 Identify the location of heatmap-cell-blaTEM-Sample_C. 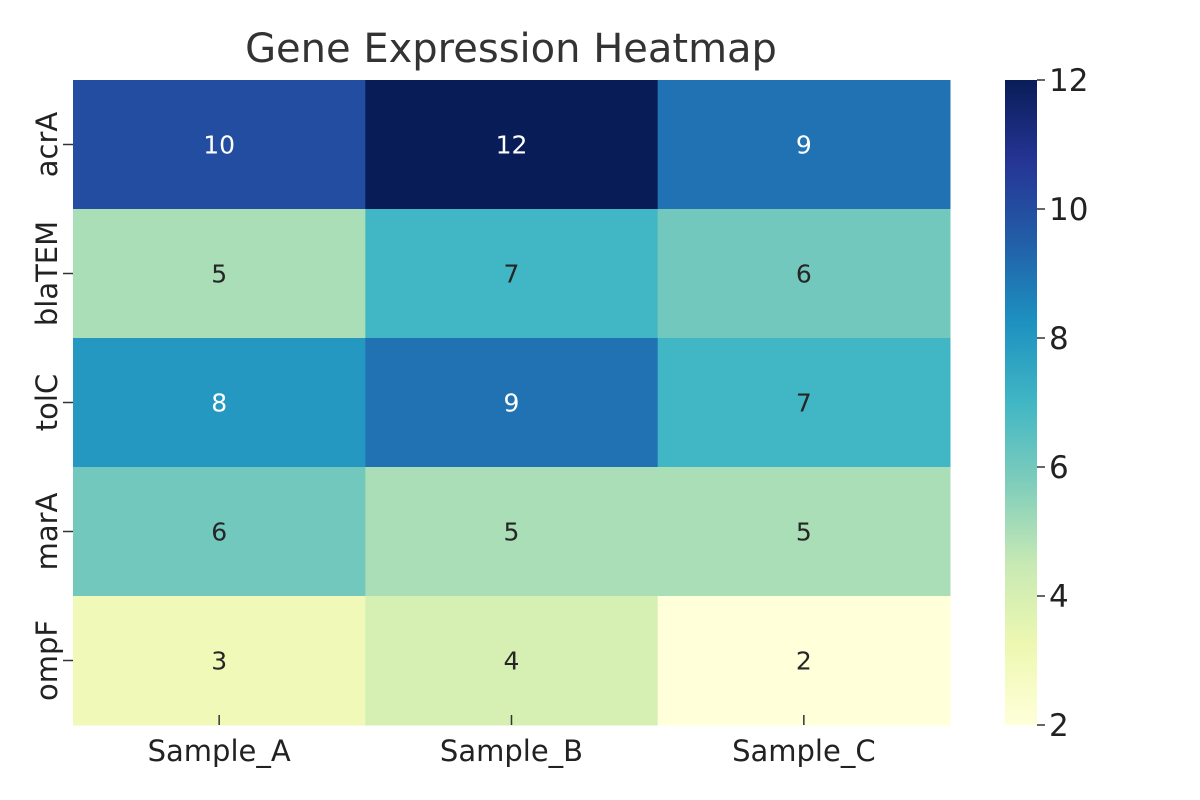
(804, 274).